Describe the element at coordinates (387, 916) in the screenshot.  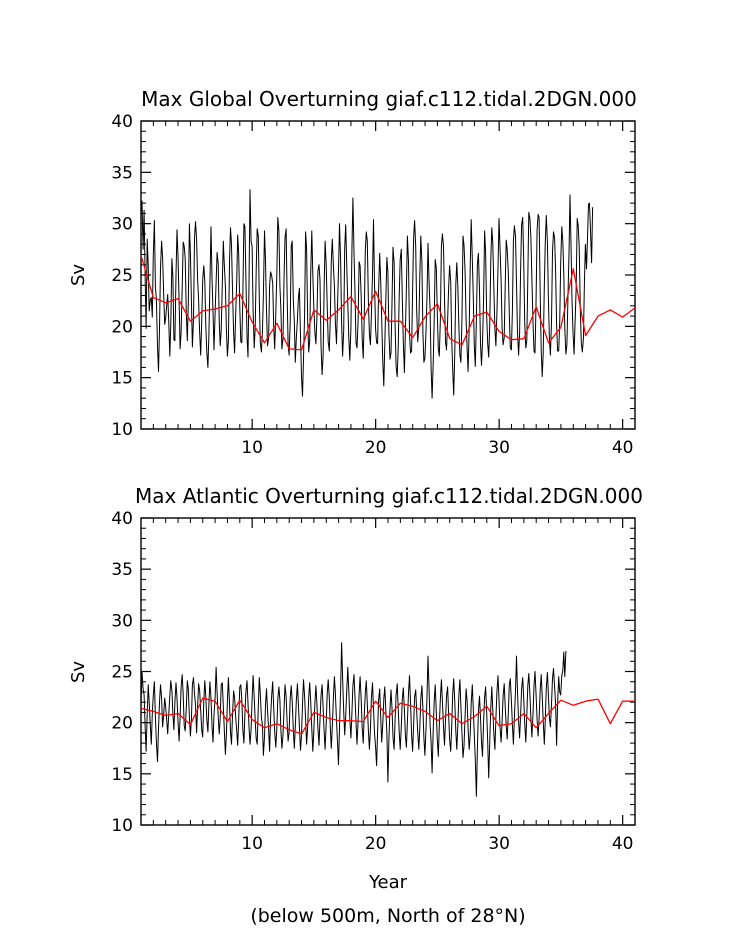
I see `figure-caption: (below 500m, North of 28°N)` at that location.